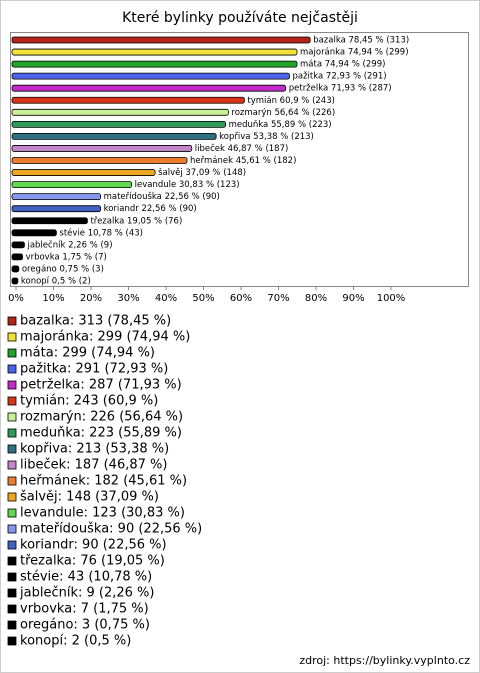 The width and height of the screenshot is (480, 673). I want to click on legend-label: rozmarýn: 226 (56,64 %), so click(101, 417).